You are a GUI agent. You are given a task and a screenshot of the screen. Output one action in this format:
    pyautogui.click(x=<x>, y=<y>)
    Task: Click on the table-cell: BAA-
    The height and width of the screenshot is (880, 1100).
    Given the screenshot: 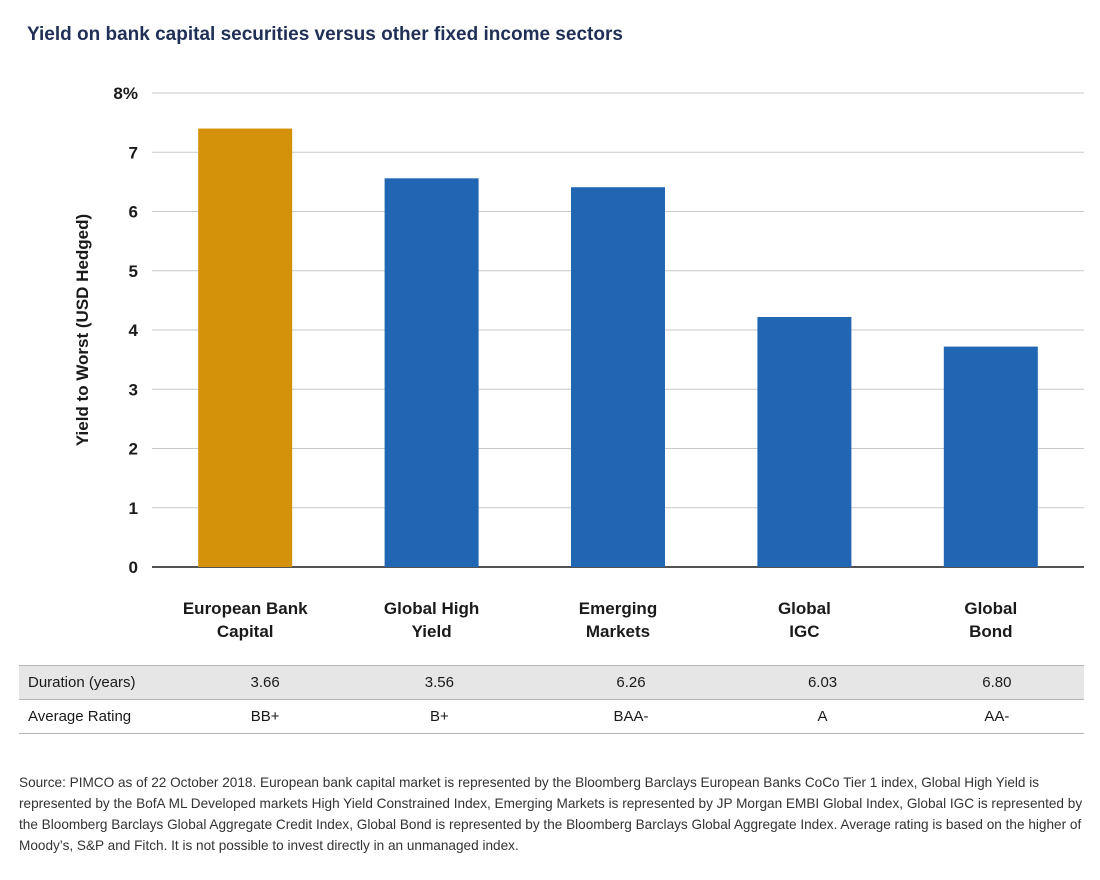 What is the action you would take?
    pyautogui.click(x=631, y=716)
    